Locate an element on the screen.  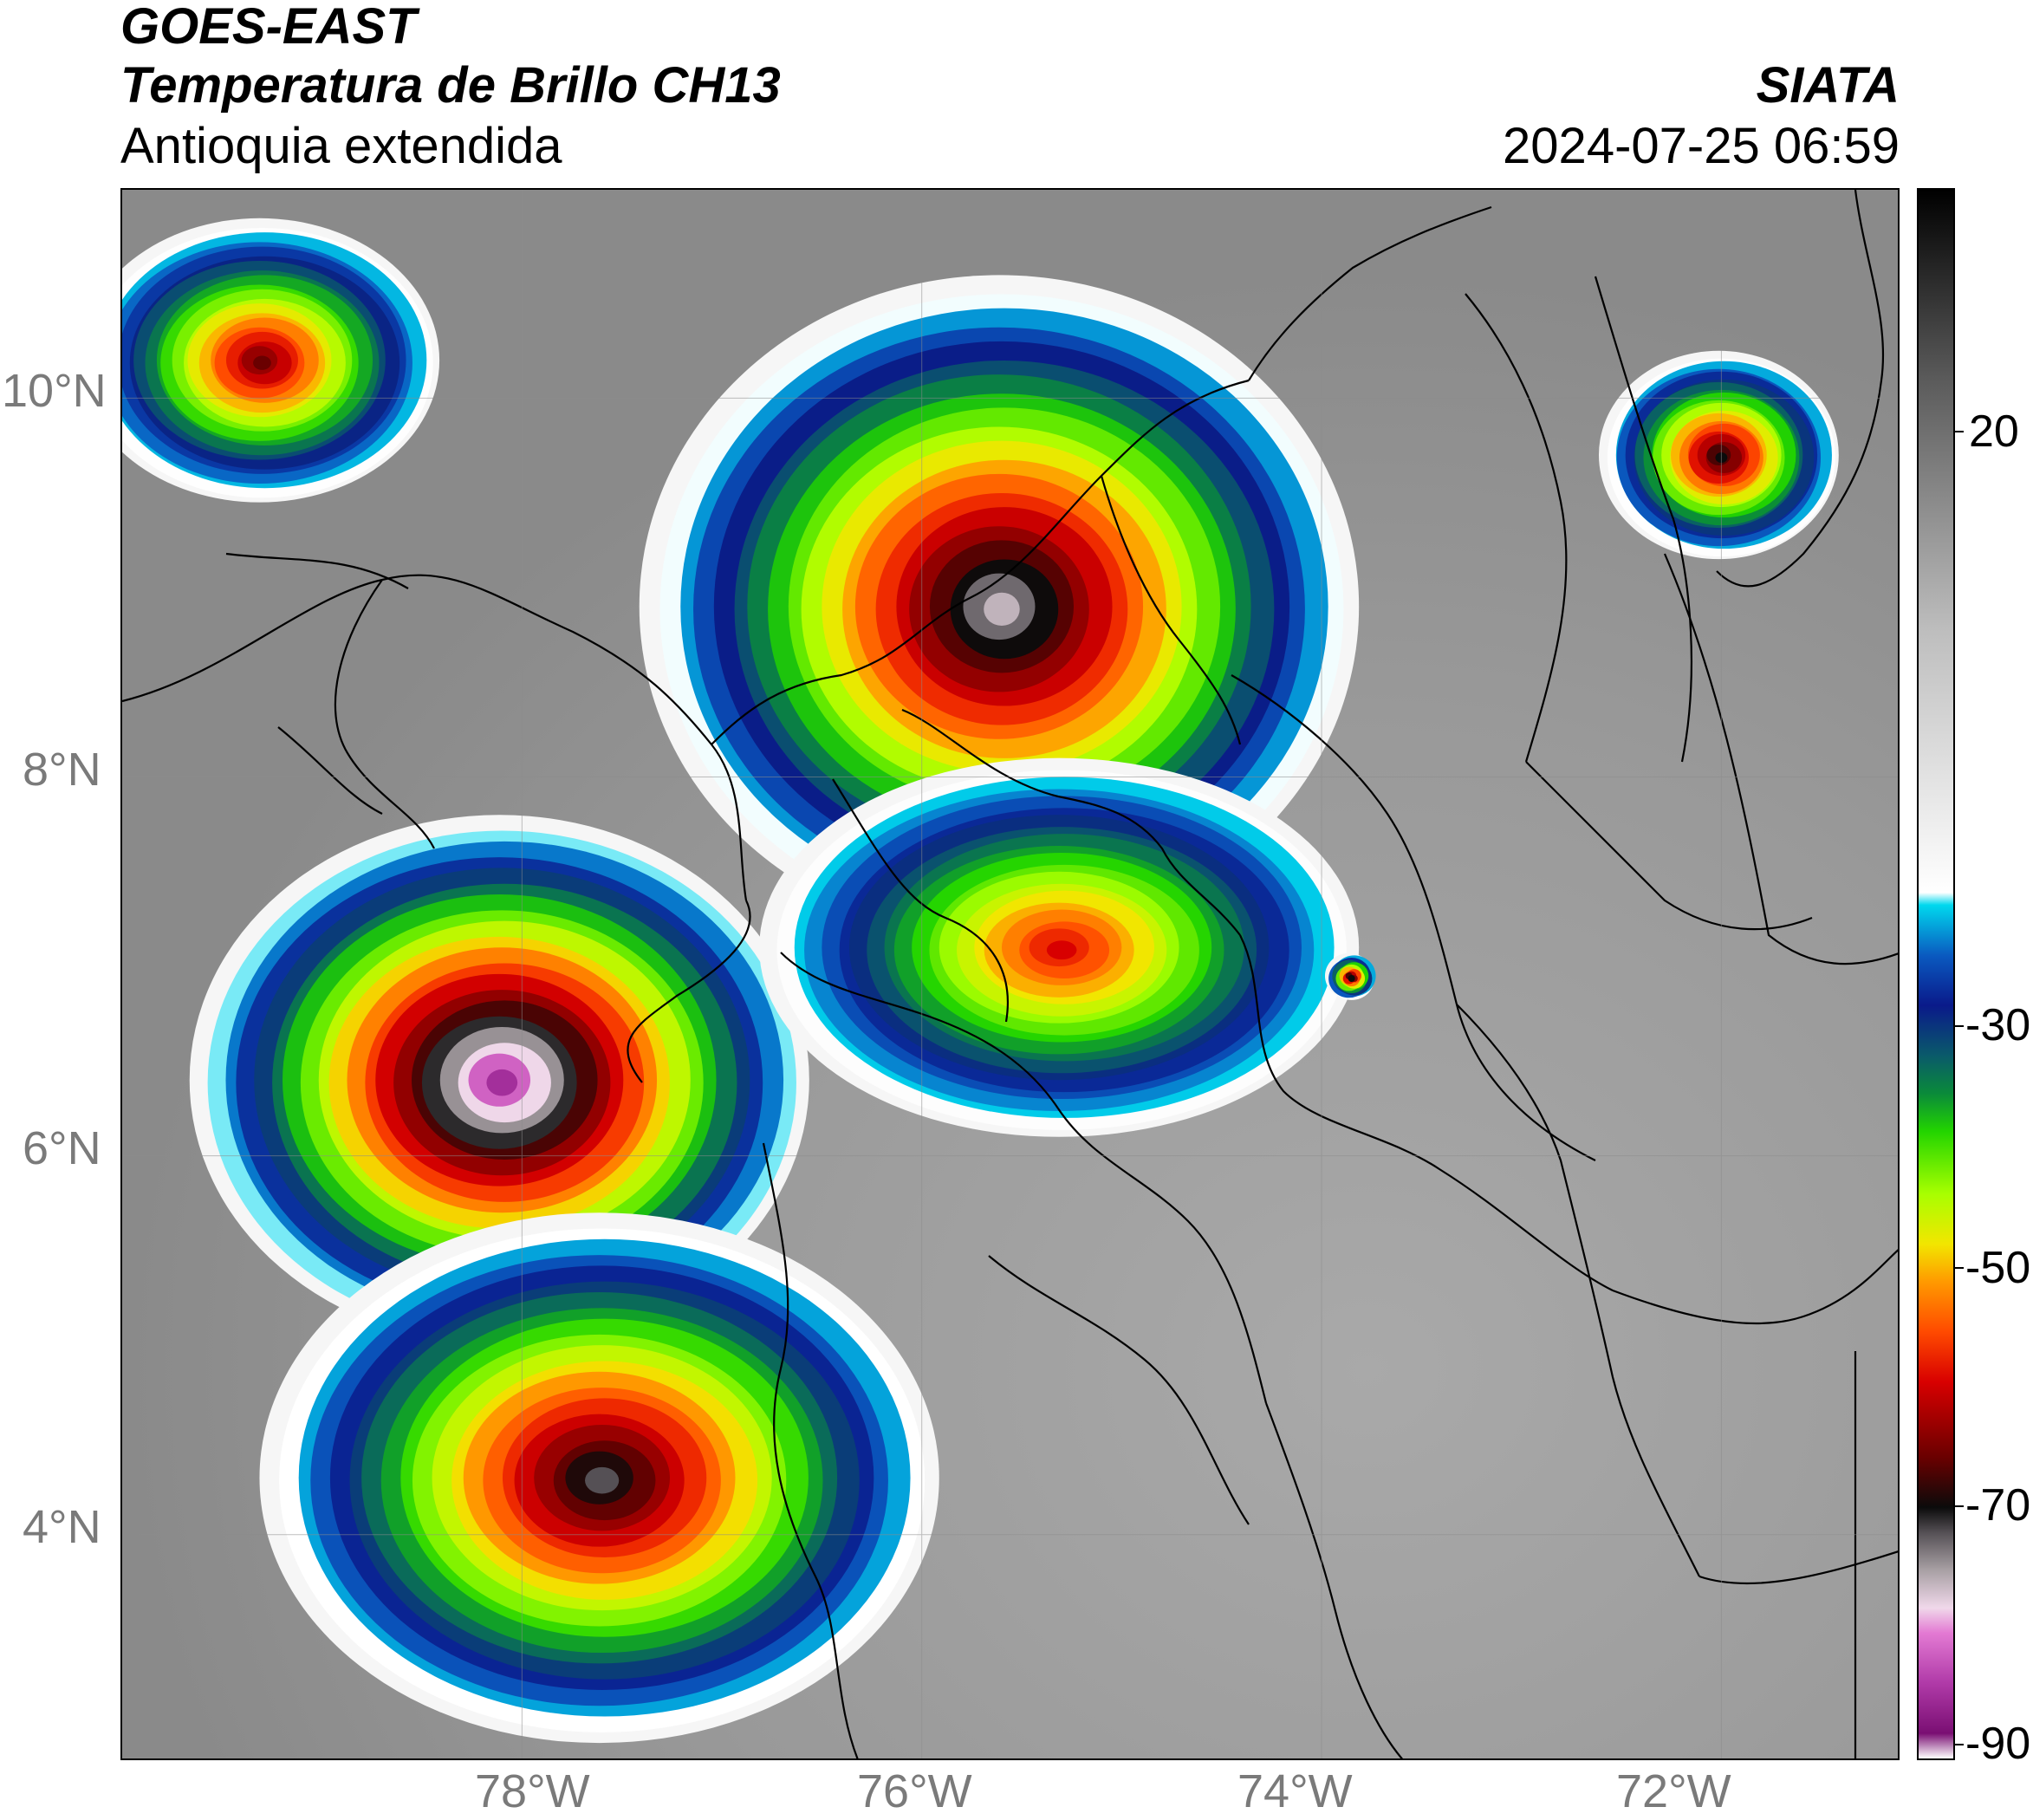
colorbar-label-20: 20 is located at coordinates (1994, 431).